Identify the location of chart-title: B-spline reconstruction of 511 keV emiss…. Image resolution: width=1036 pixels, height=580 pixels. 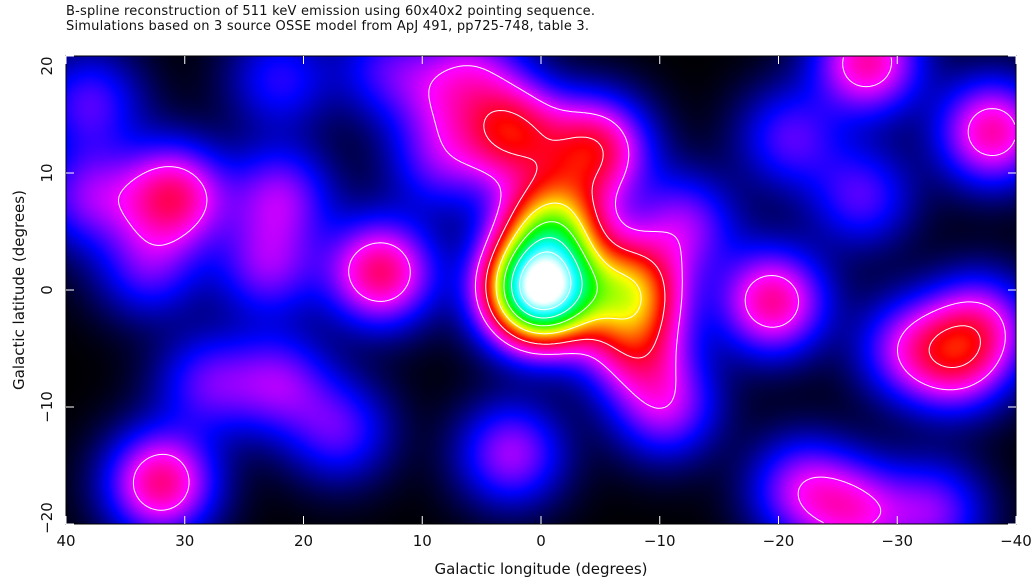
(330, 19).